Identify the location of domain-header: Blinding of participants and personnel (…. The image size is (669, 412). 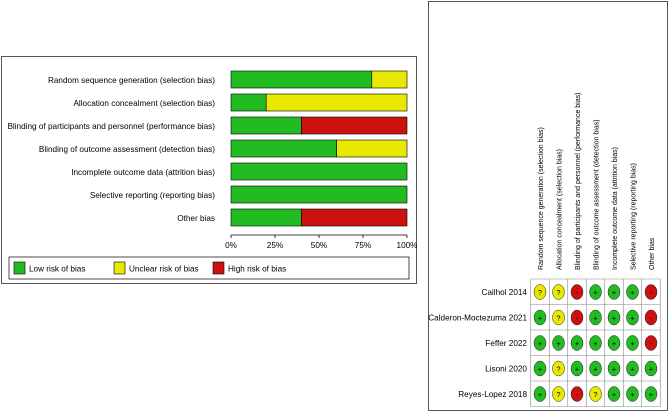
(578, 181).